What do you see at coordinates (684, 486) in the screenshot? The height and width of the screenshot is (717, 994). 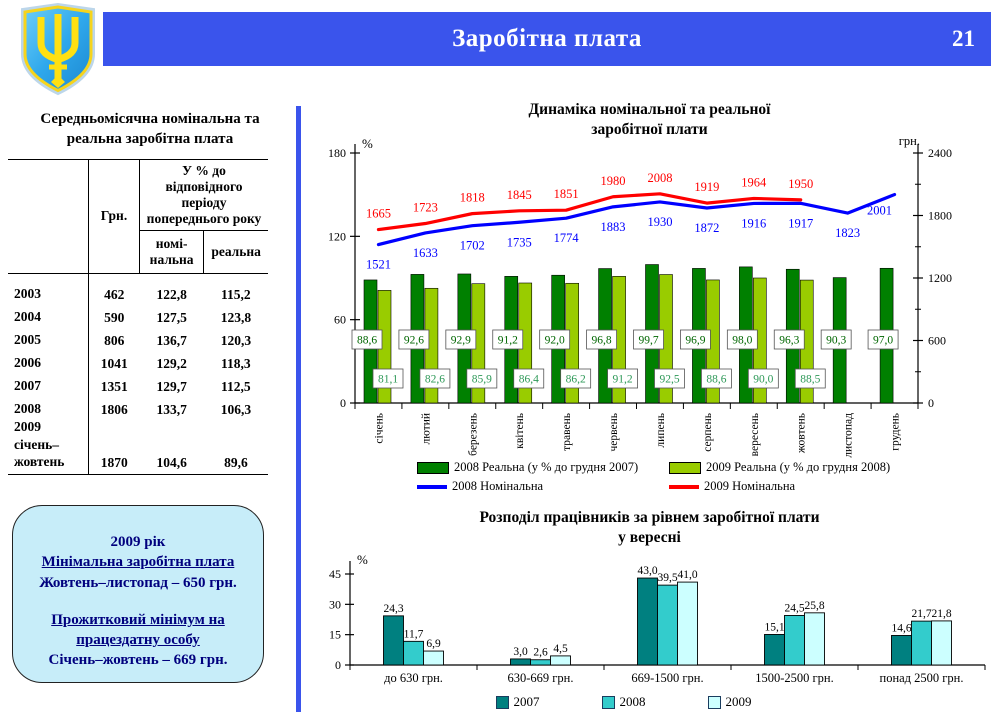 I see `legend-line-2009-nominal` at bounding box center [684, 486].